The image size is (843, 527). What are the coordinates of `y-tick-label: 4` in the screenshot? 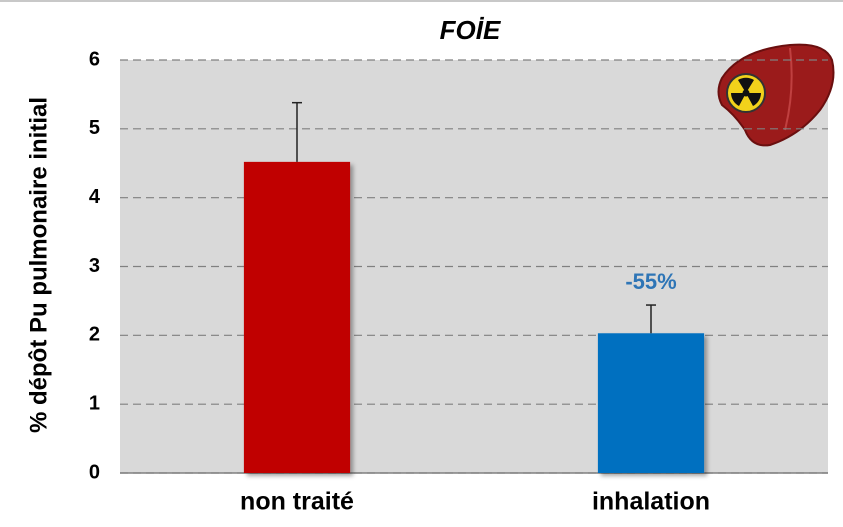 It's located at (95, 197).